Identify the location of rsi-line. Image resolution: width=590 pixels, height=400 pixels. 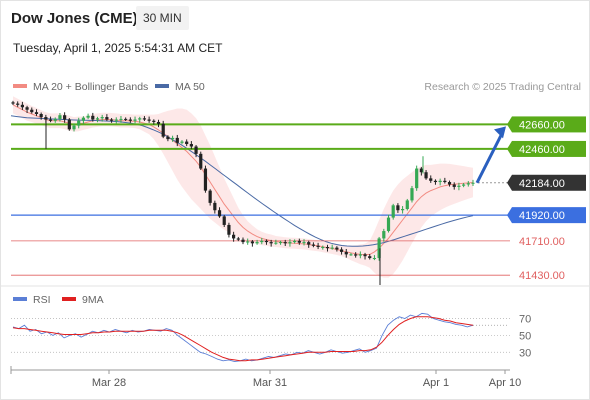
(243, 337).